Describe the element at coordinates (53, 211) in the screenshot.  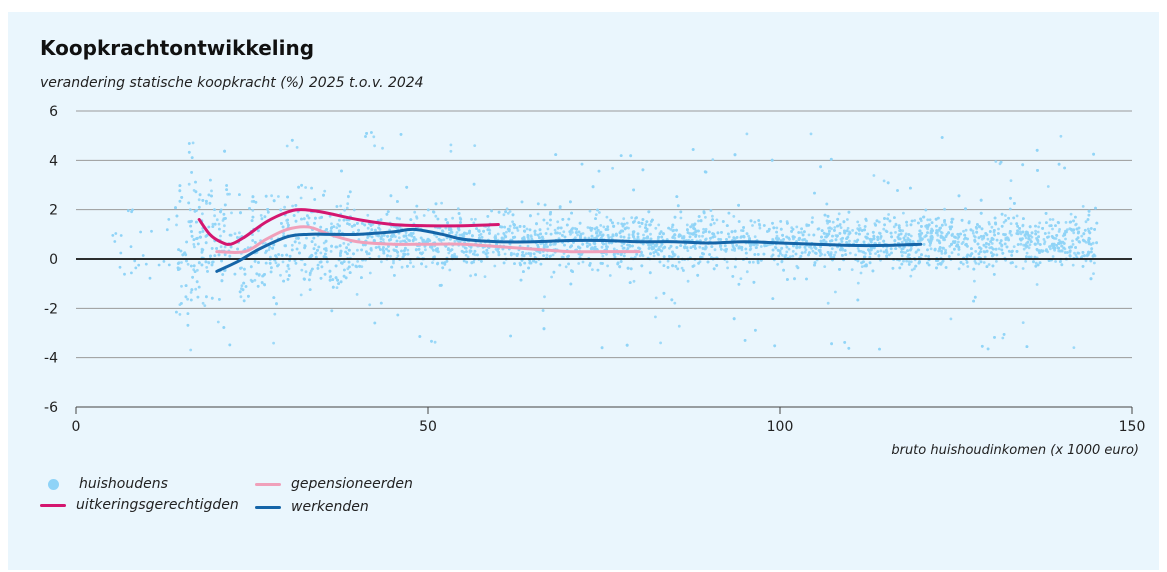
I see `y-tick-label-2: 2` at that location.